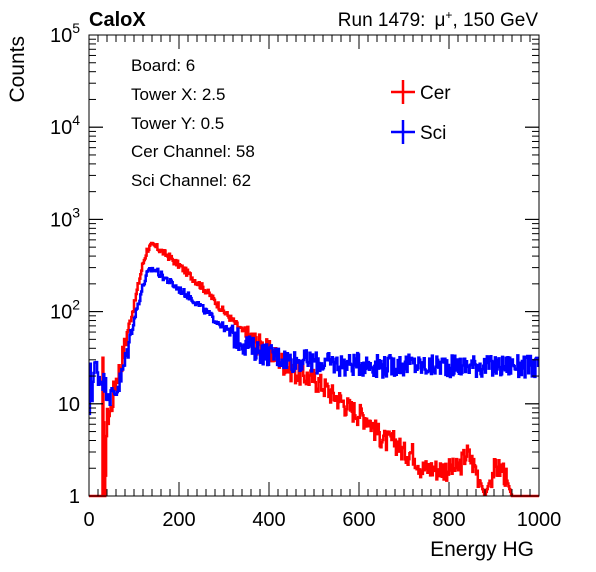 Image resolution: width=596 pixels, height=572 pixels. I want to click on x-tick-label: 200, so click(178, 520).